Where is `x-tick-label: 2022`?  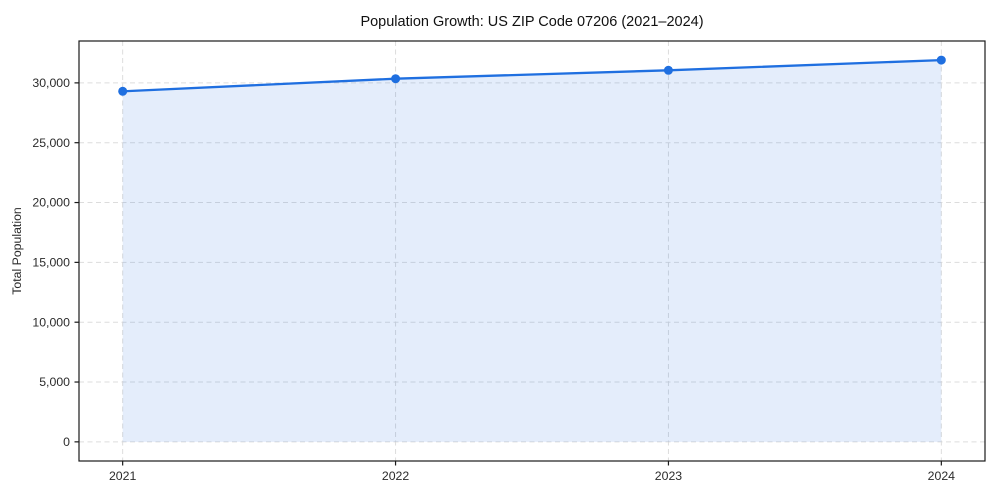 x-tick-label: 2022 is located at coordinates (396, 476).